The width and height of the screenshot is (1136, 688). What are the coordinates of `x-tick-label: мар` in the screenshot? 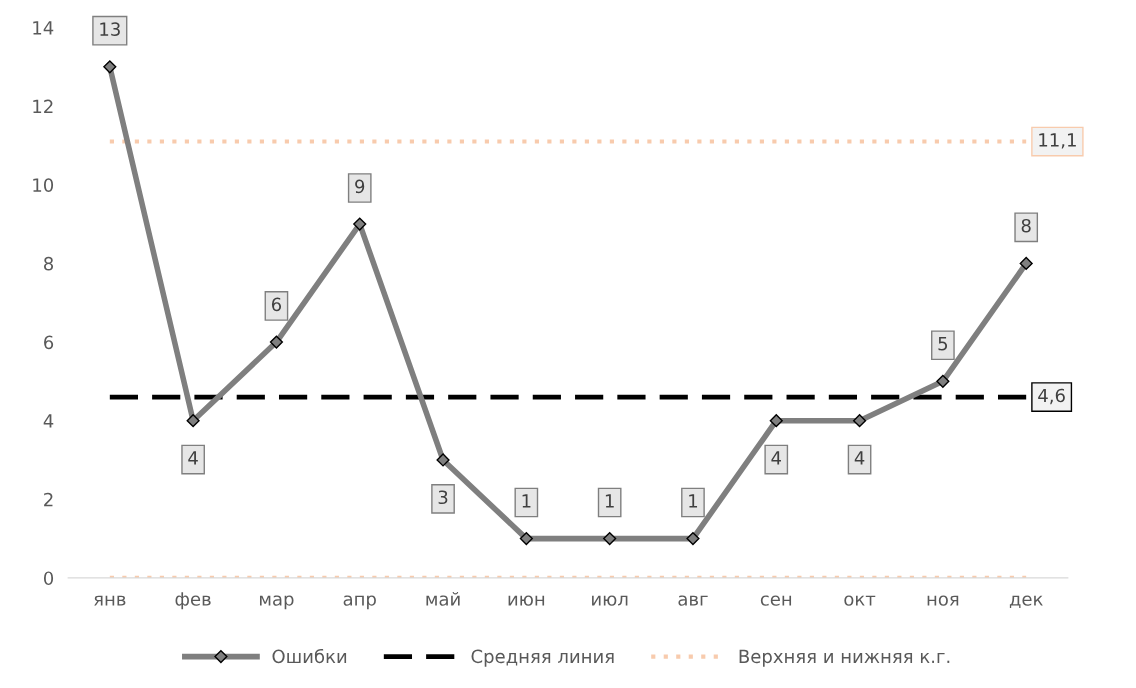 It's located at (276, 602).